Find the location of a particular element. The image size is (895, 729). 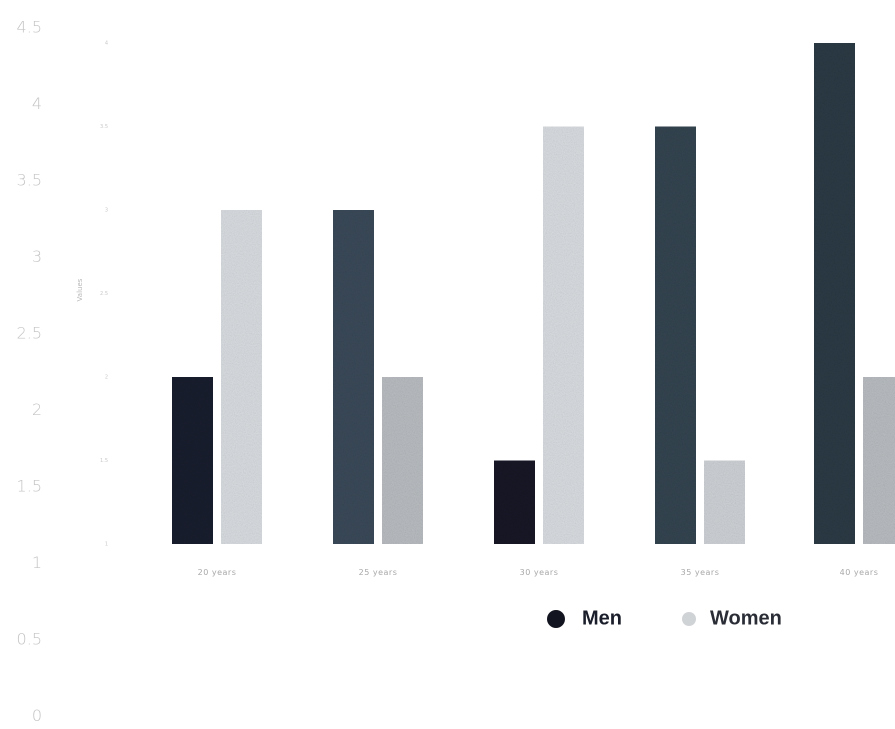

outer-y-axis: 4.5 4 3.5 3 2.5 2 1.5 1 0.5 0 is located at coordinates (29, 372).